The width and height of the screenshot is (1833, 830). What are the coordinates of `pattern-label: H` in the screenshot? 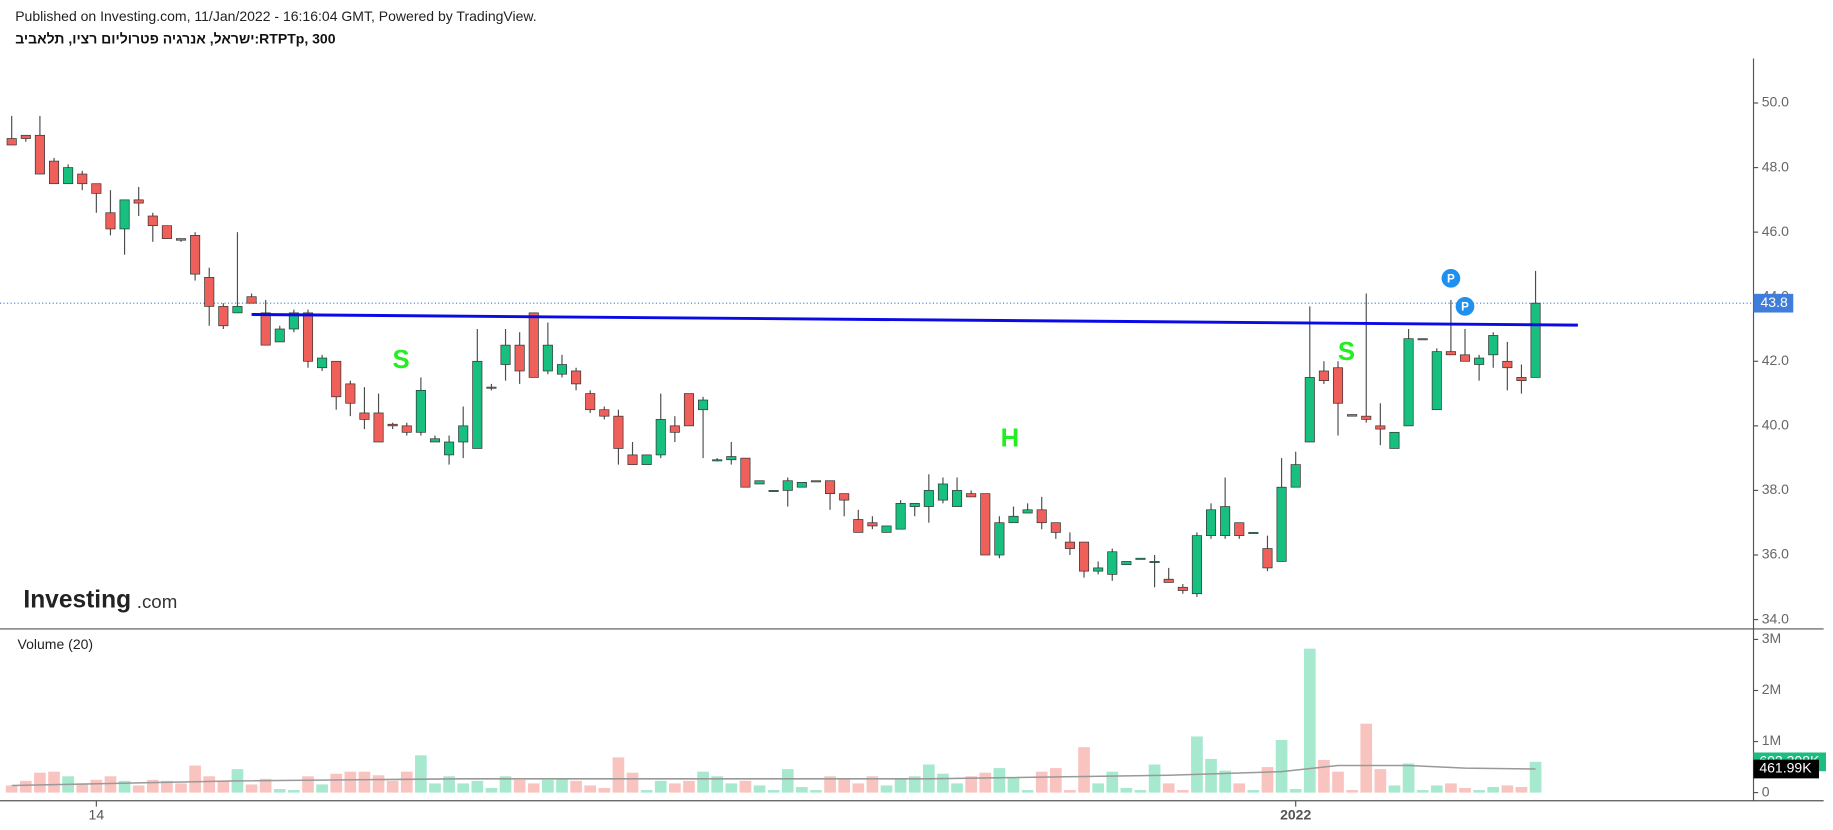 It's located at (1010, 439).